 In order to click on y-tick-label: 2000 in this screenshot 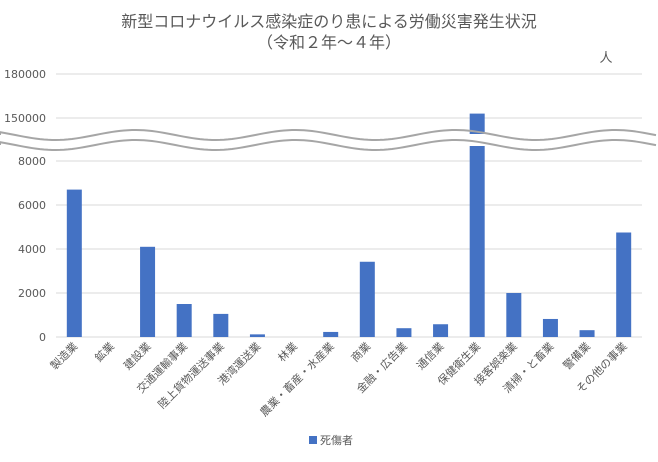, I will do `click(32, 293)`.